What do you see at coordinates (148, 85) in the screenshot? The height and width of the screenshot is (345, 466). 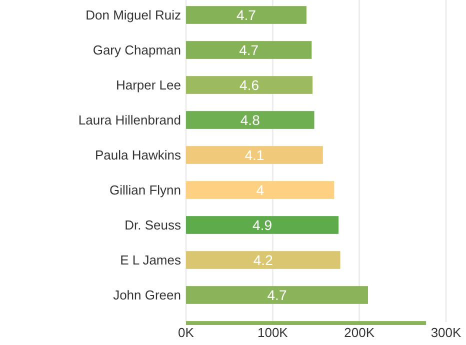 I see `y-tick-label: Harper Lee` at bounding box center [148, 85].